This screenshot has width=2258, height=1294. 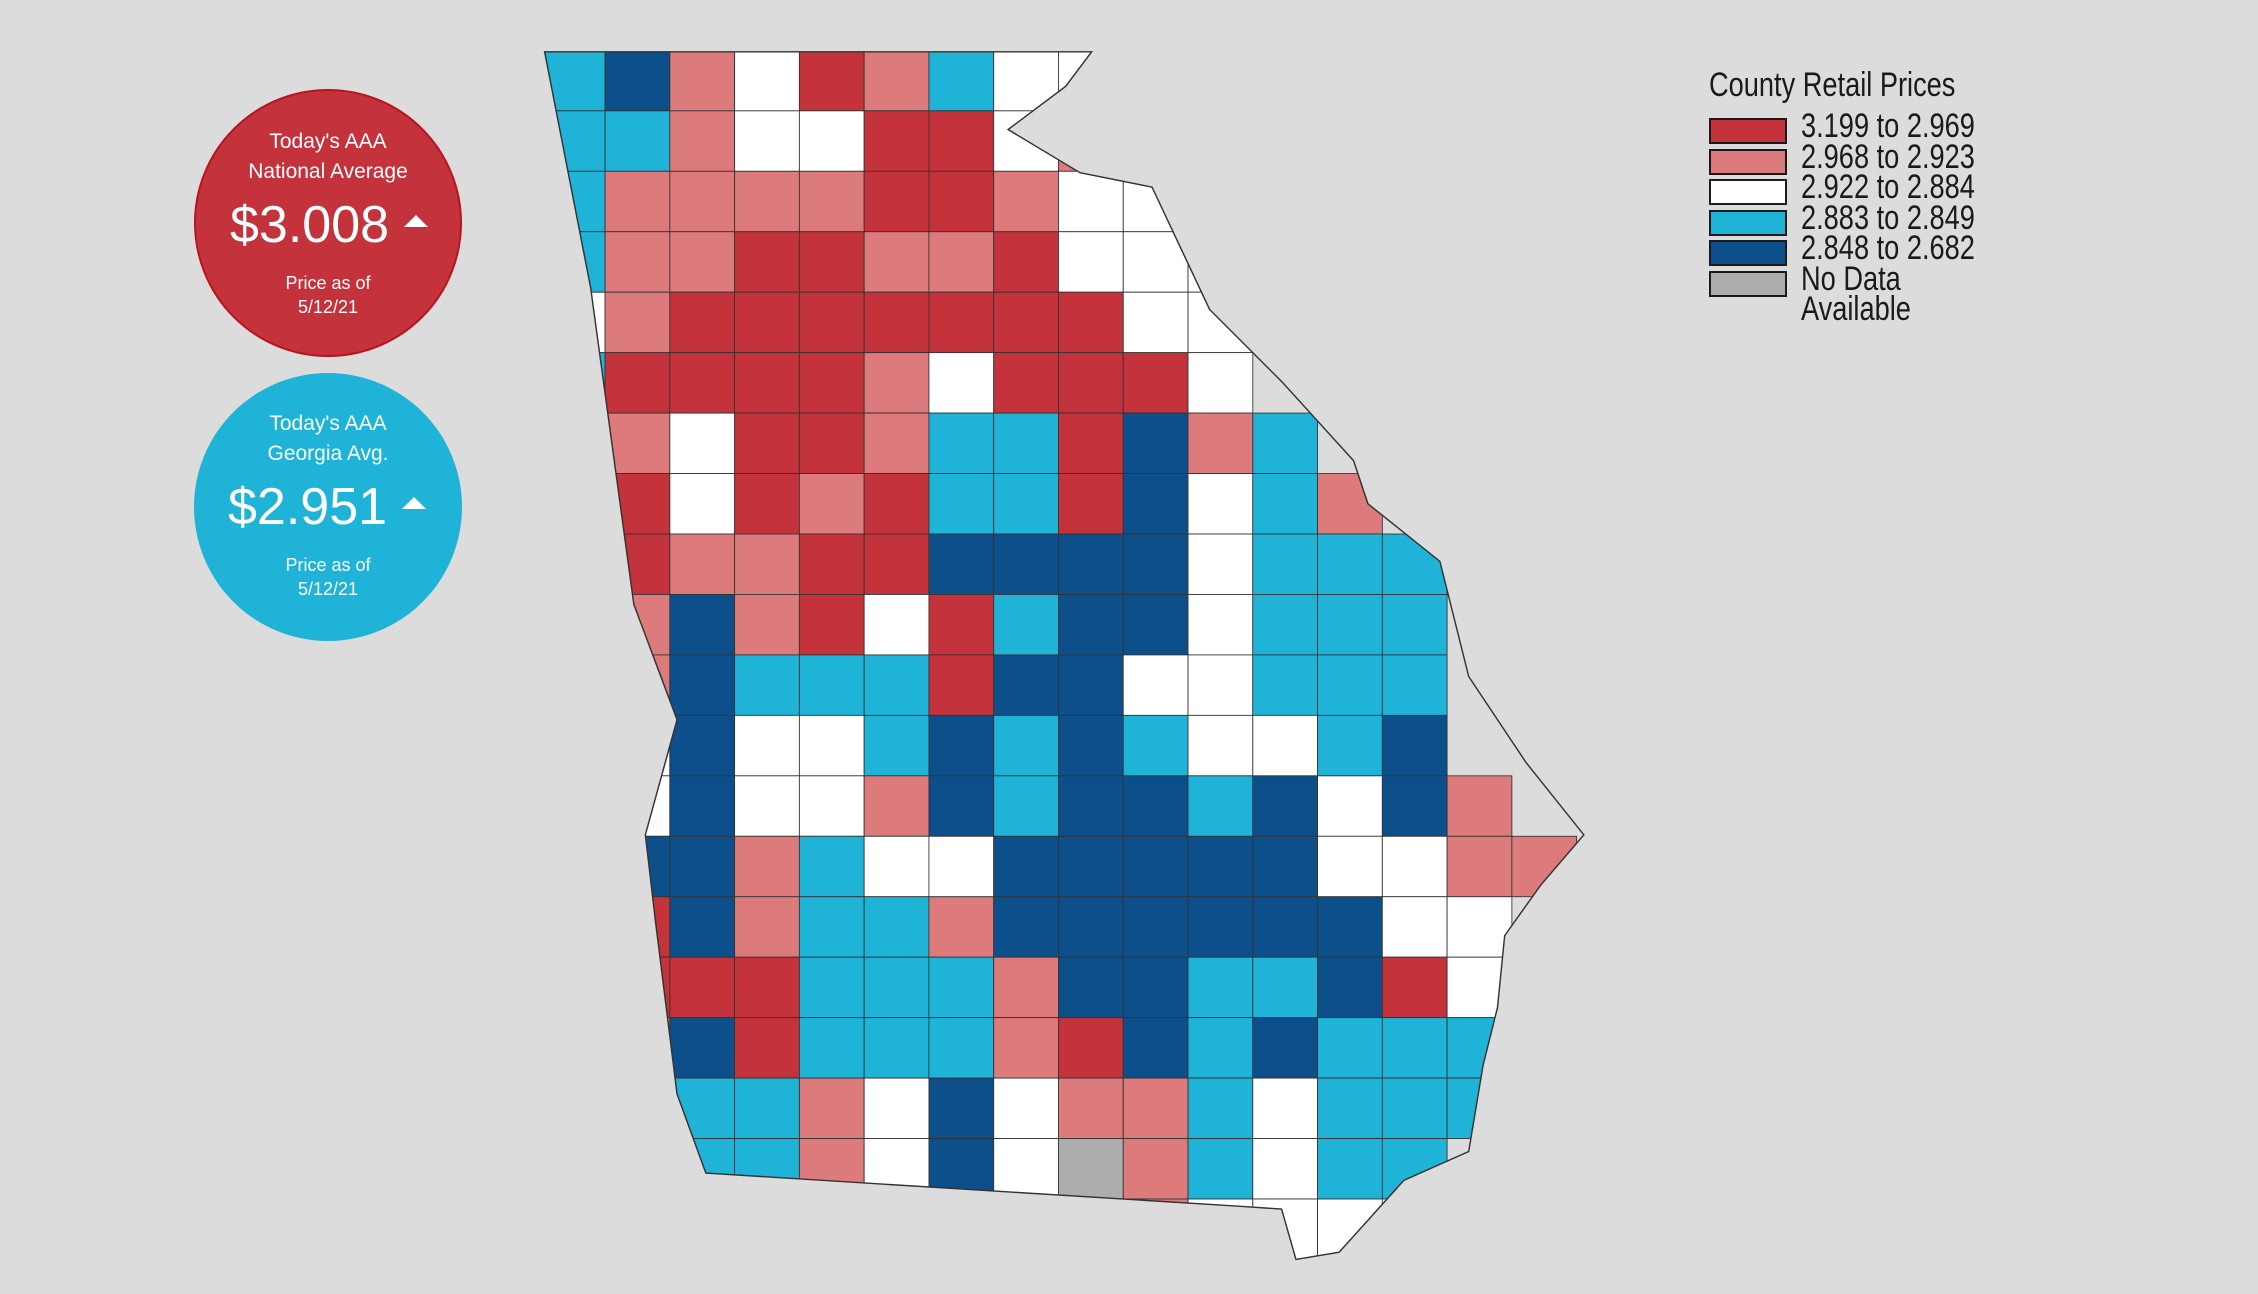 I want to click on legend-item: 2.922 to 2.884, so click(x=1863, y=188).